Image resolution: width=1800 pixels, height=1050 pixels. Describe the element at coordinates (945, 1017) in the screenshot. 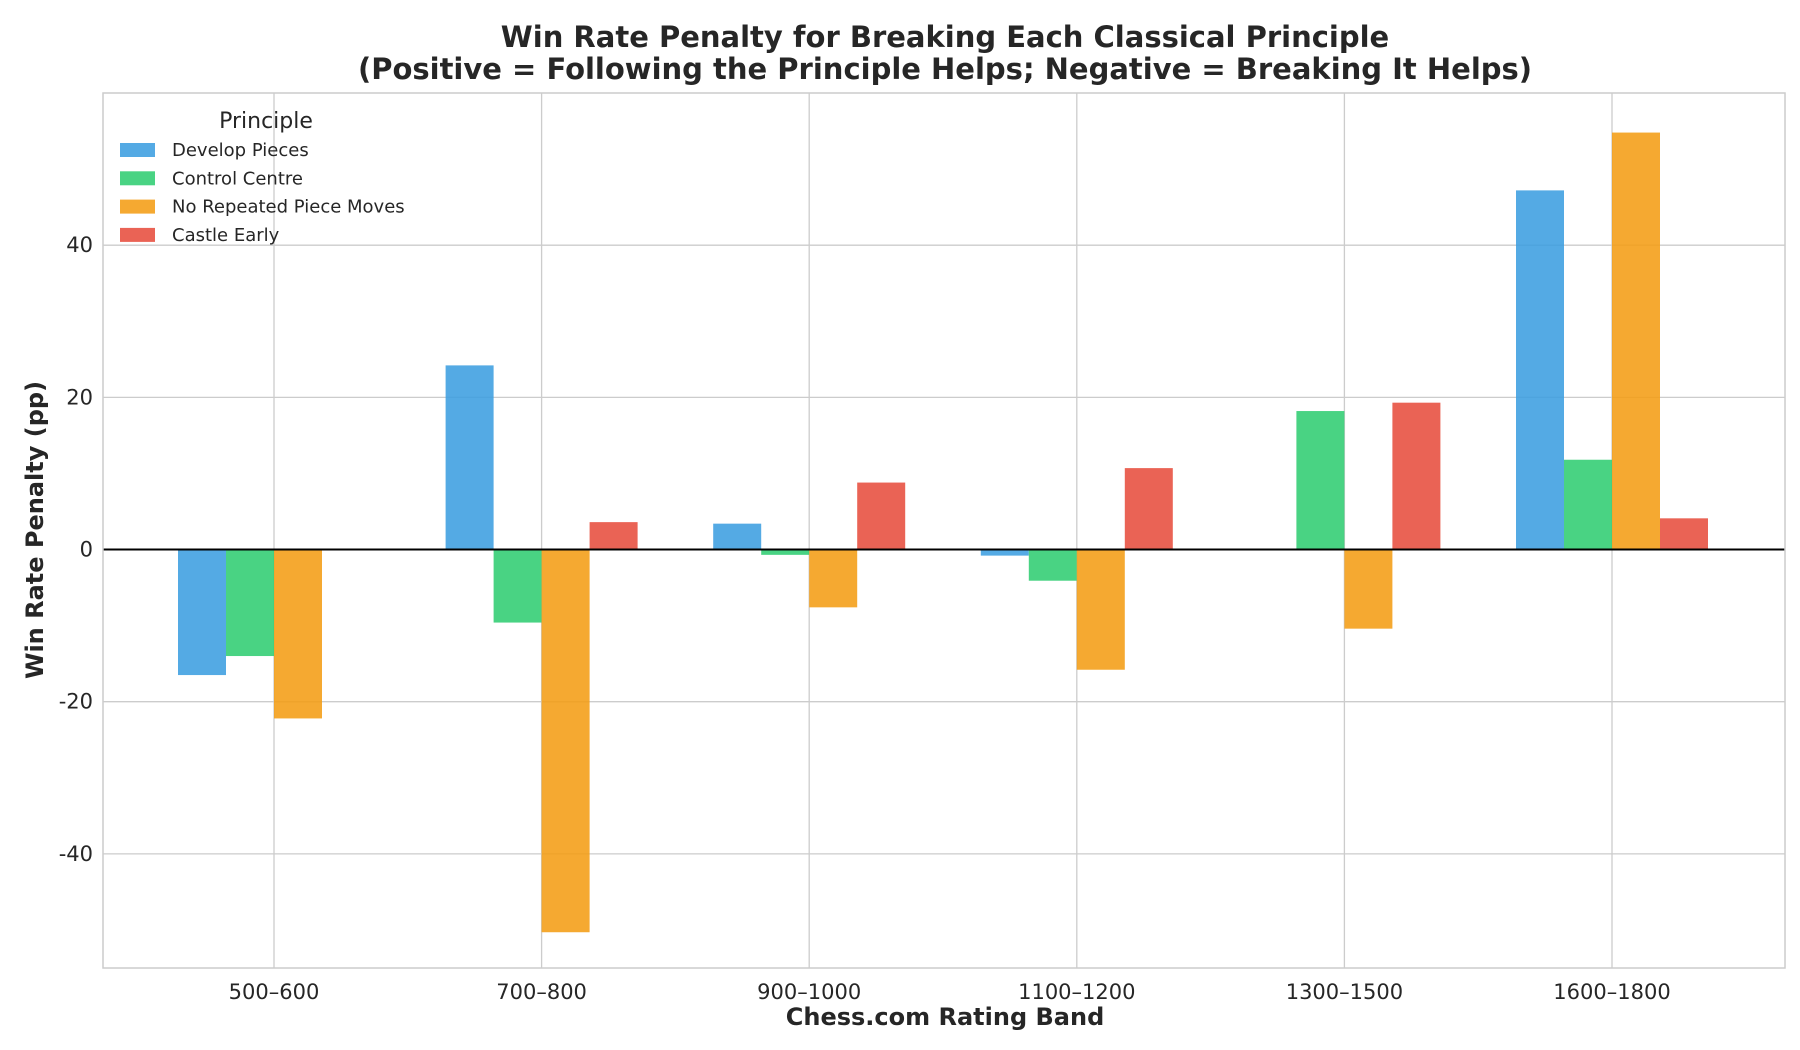

I see `x-axis-label: Chess.com Rating Band` at that location.